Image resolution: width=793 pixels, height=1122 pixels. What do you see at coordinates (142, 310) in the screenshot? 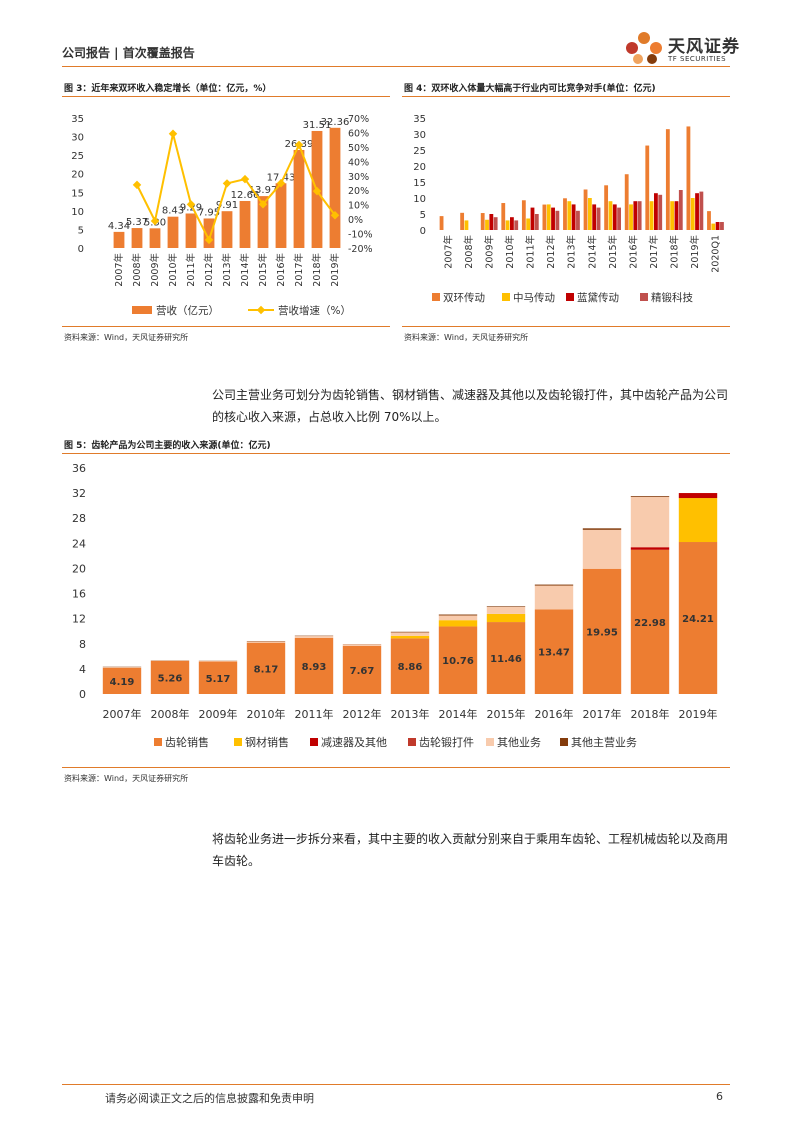
I see `legend-swatch-revenue` at bounding box center [142, 310].